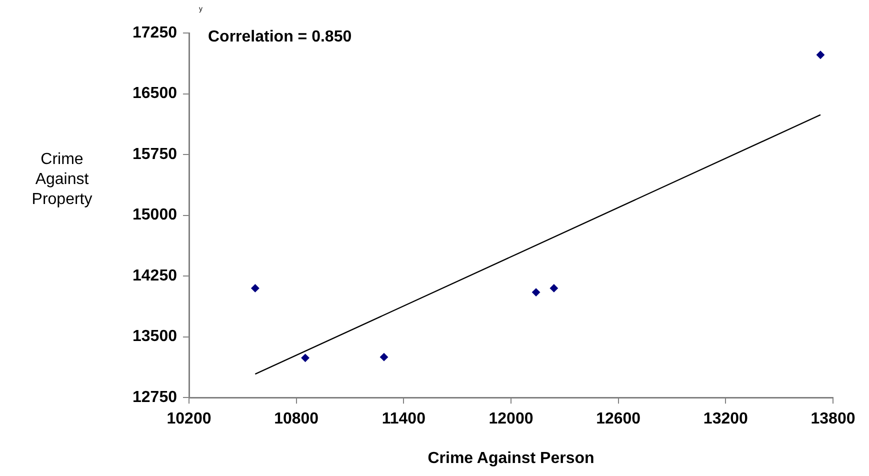 The width and height of the screenshot is (869, 476). Describe the element at coordinates (155, 275) in the screenshot. I see `y-tick-label: 14250` at that location.